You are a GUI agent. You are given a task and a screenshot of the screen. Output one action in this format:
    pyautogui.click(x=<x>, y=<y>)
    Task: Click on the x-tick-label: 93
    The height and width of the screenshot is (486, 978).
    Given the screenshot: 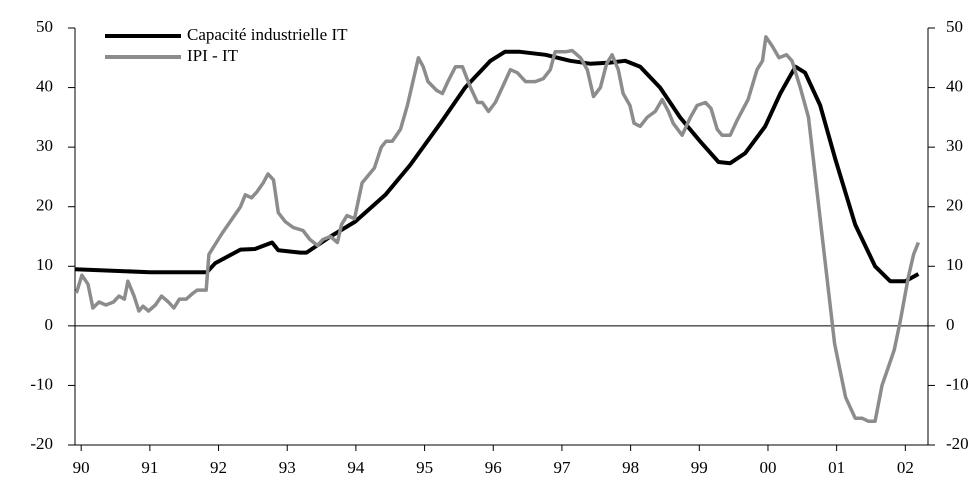 What is the action you would take?
    pyautogui.click(x=287, y=467)
    